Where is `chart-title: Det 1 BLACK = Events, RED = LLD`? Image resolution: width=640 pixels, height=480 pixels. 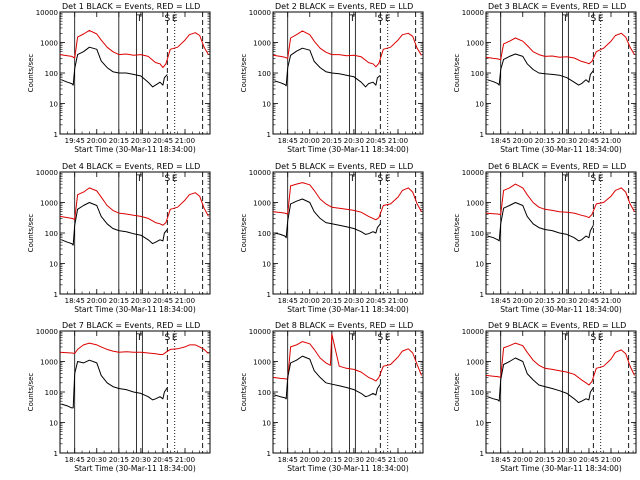
chart-title: Det 1 BLACK = Events, RED = LLD is located at coordinates (131, 6).